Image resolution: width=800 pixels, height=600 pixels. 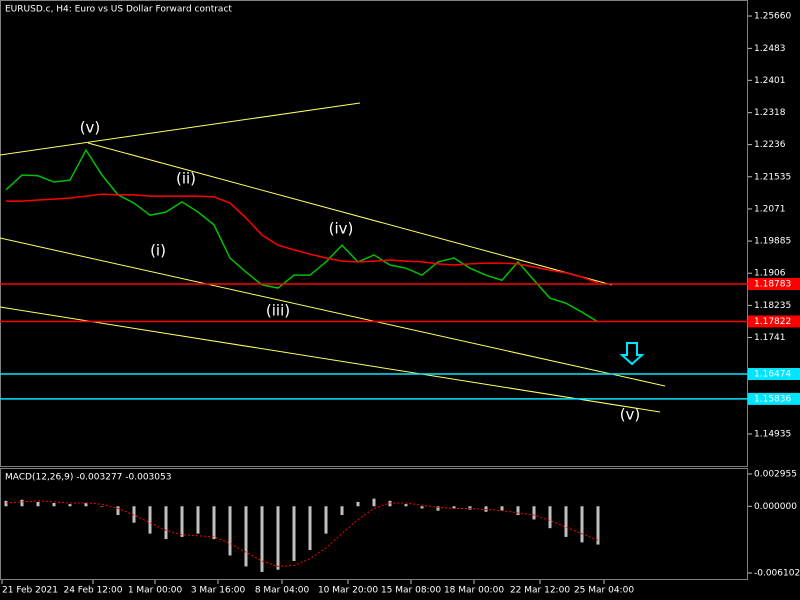 I want to click on wave-label: (i), so click(x=158, y=251).